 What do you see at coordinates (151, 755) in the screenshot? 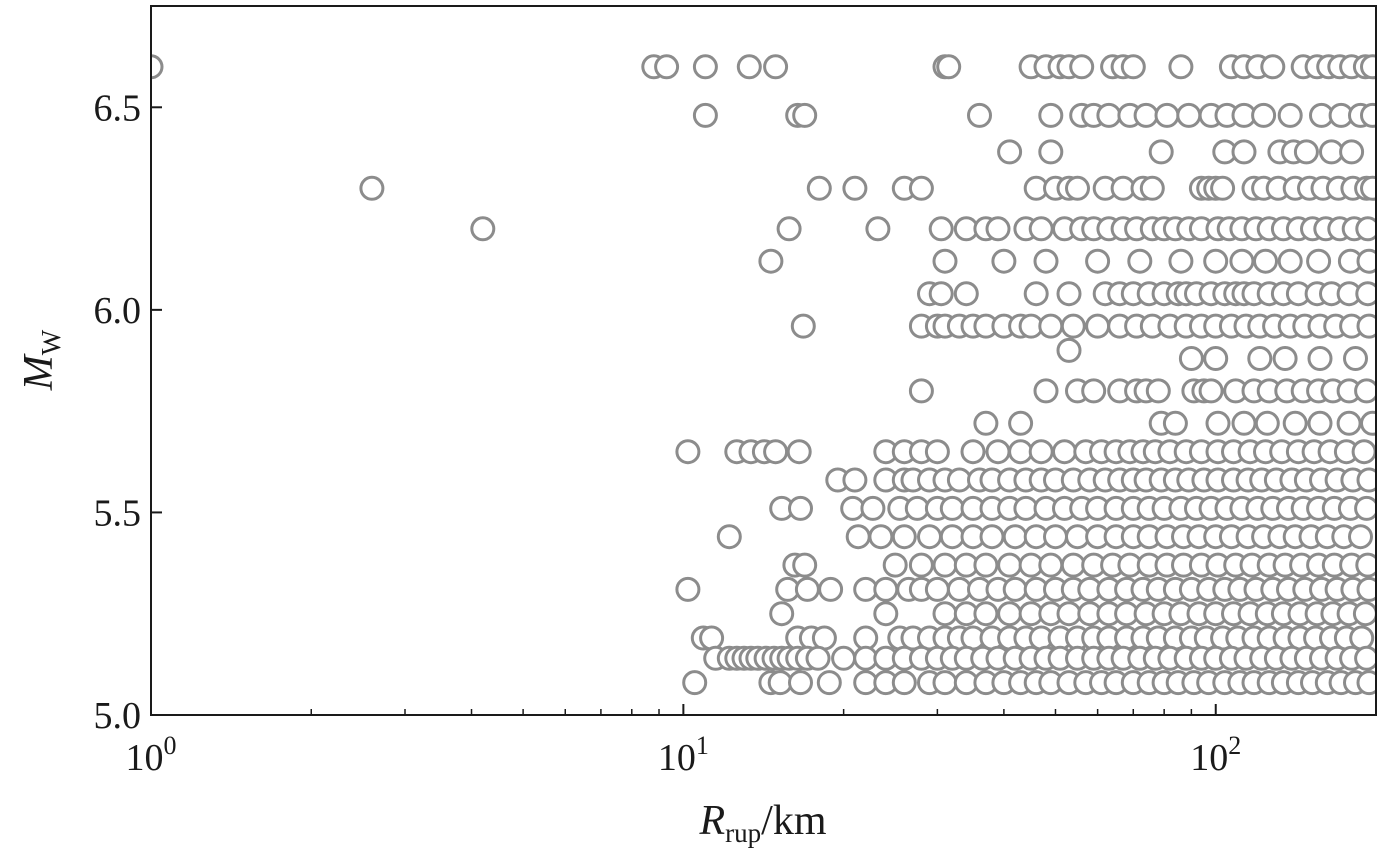
I see `x-tick-label: 10⁰` at bounding box center [151, 755].